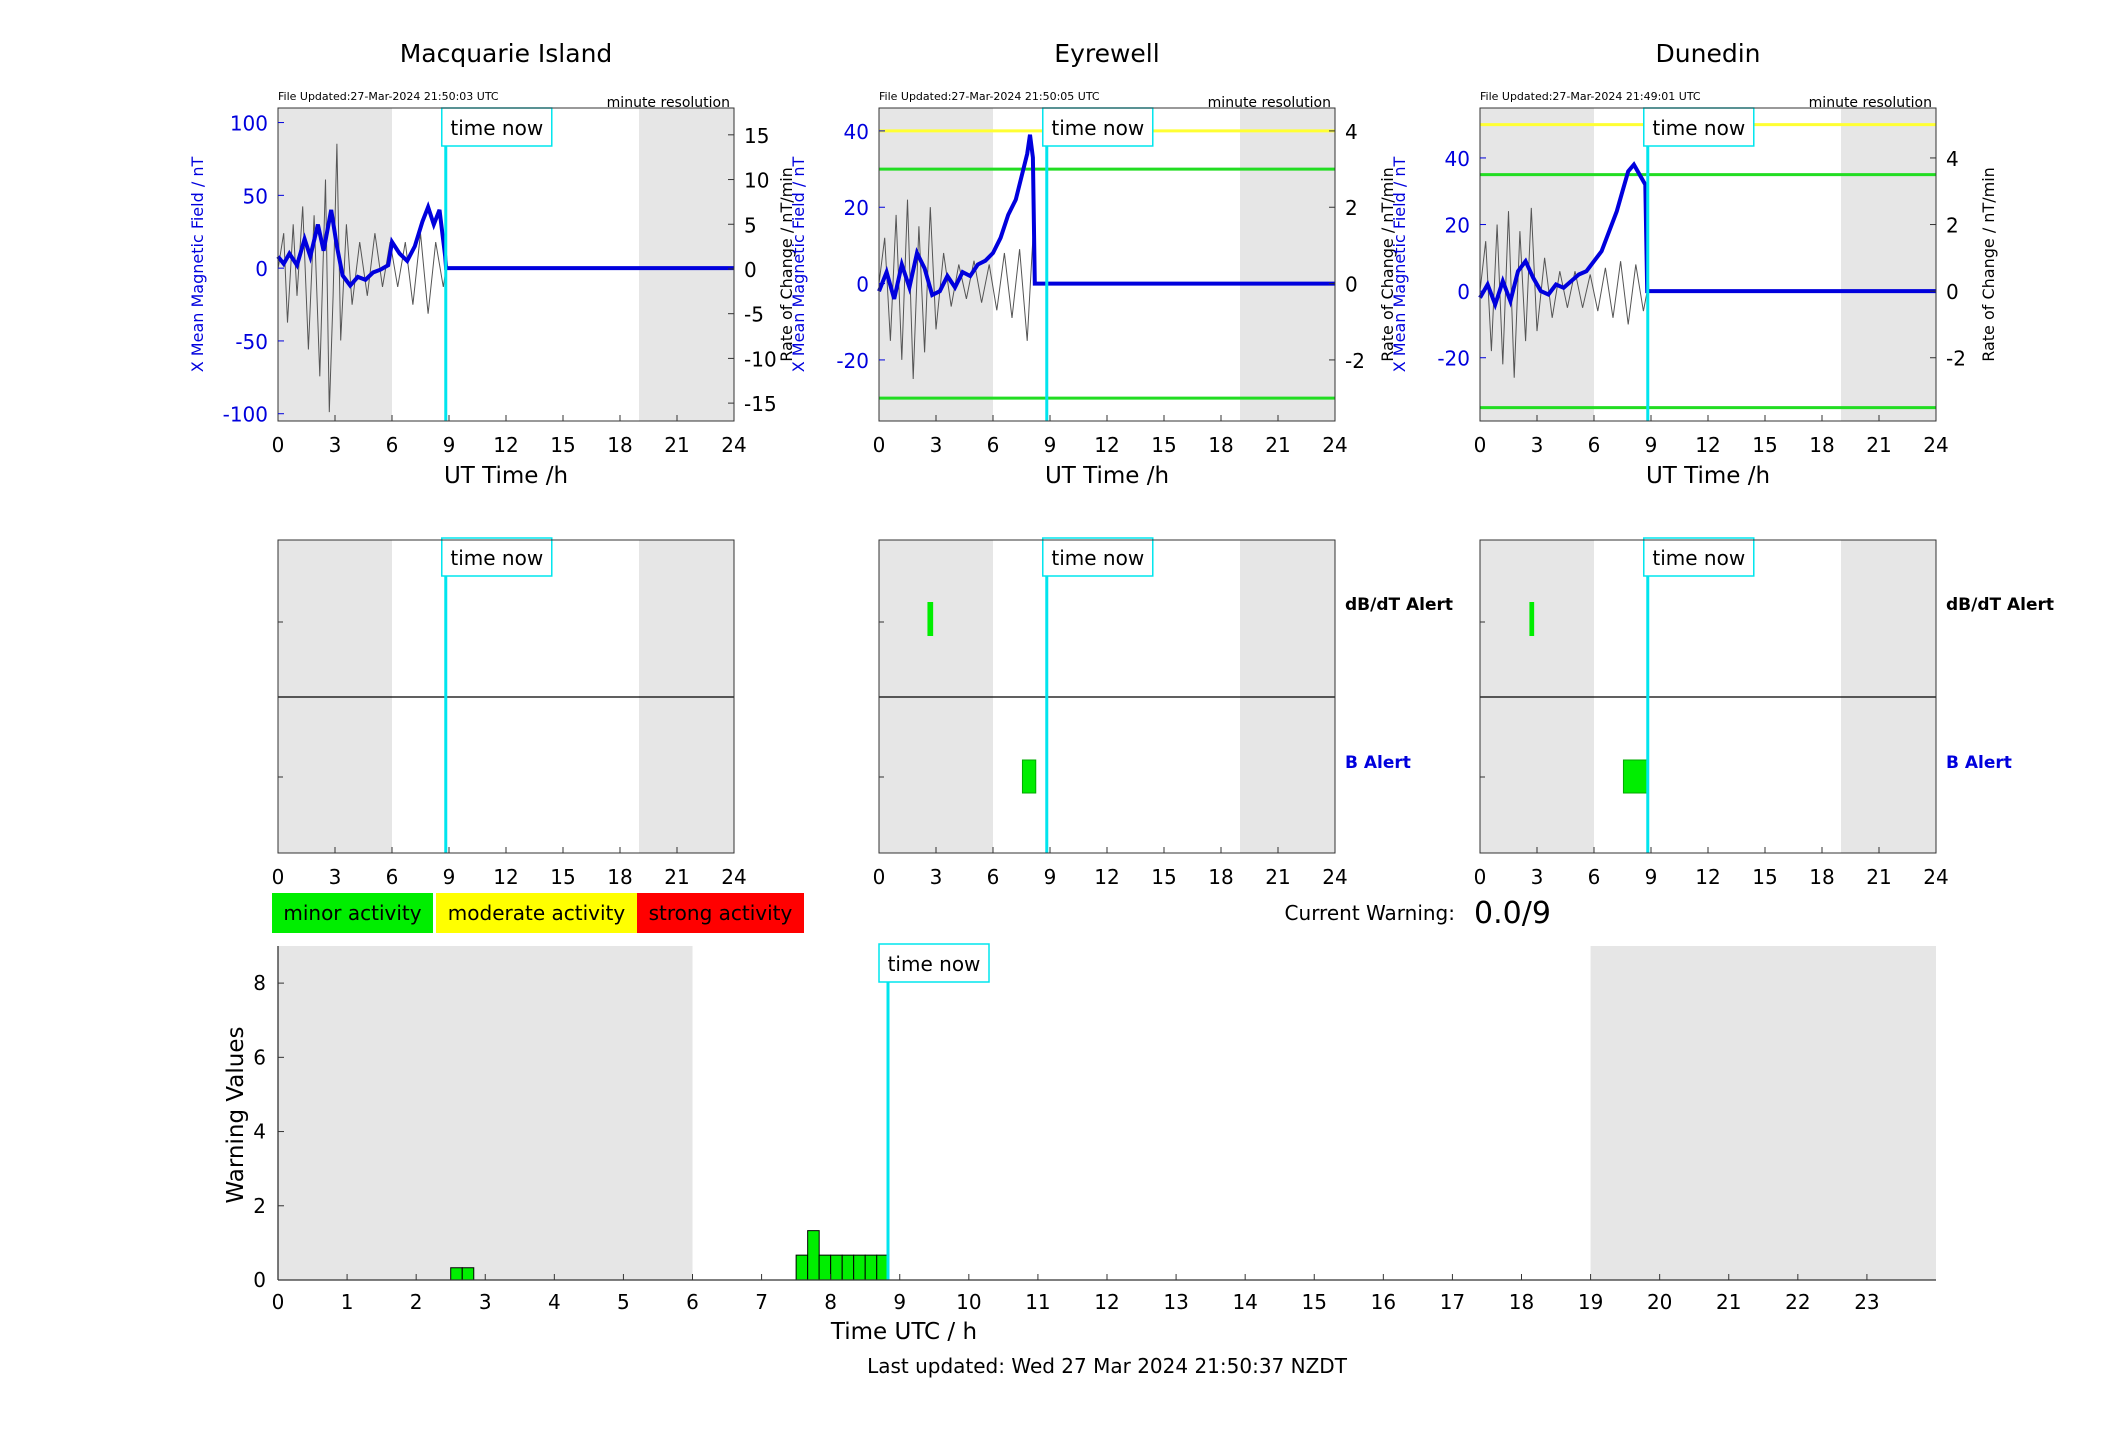  I want to click on chart-x-tick-label: 4, so click(554, 1302).